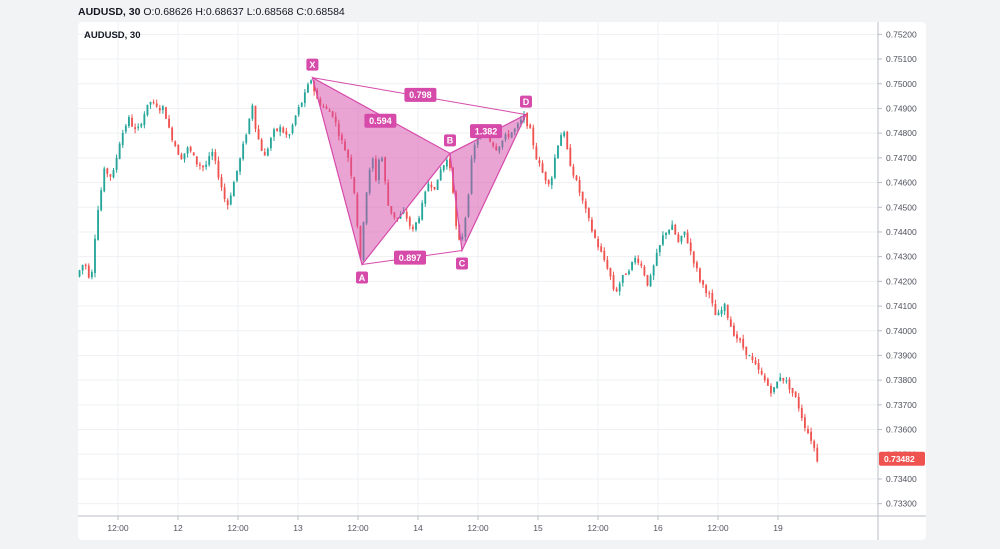 The height and width of the screenshot is (549, 1000). What do you see at coordinates (901, 232) in the screenshot?
I see `y-tick-label: 0.74400` at bounding box center [901, 232].